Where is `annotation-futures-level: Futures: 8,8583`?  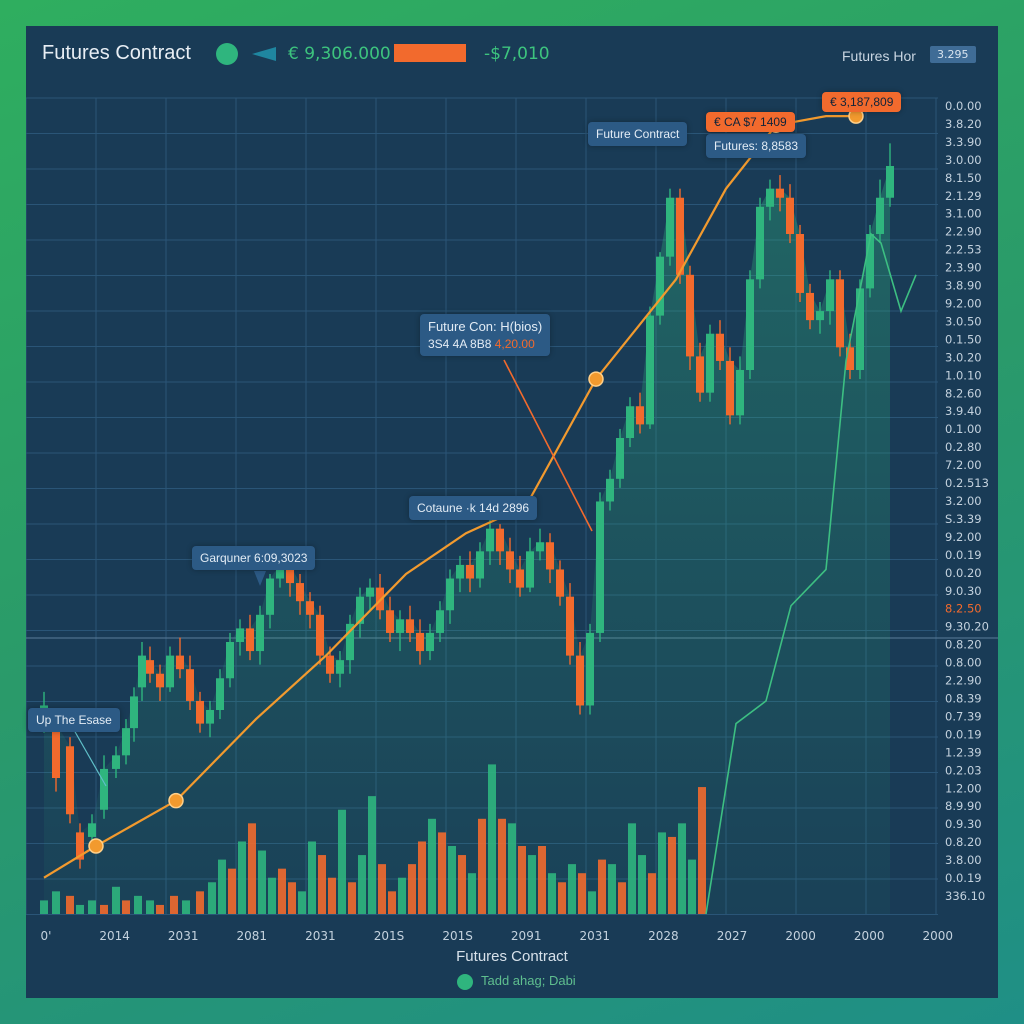
annotation-futures-level: Futures: 8,8583 is located at coordinates (756, 146).